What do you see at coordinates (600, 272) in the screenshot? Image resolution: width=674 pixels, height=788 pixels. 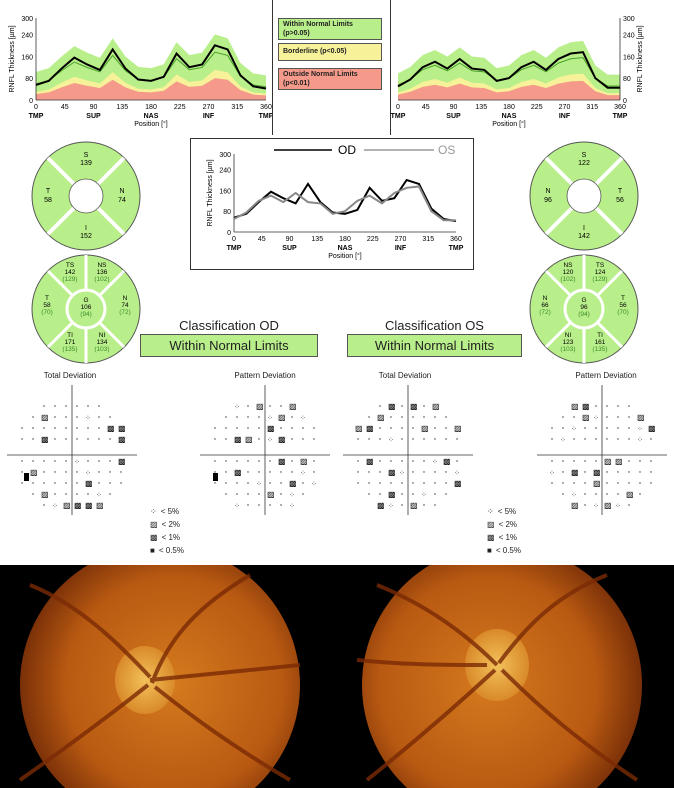 I see `os-sec-ts-val: 124` at bounding box center [600, 272].